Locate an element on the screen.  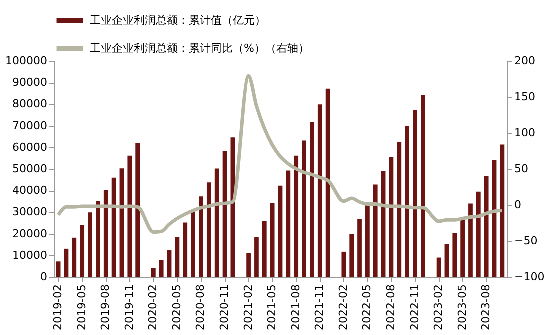
x-tick-label: 2021-11 is located at coordinates (319, 307).